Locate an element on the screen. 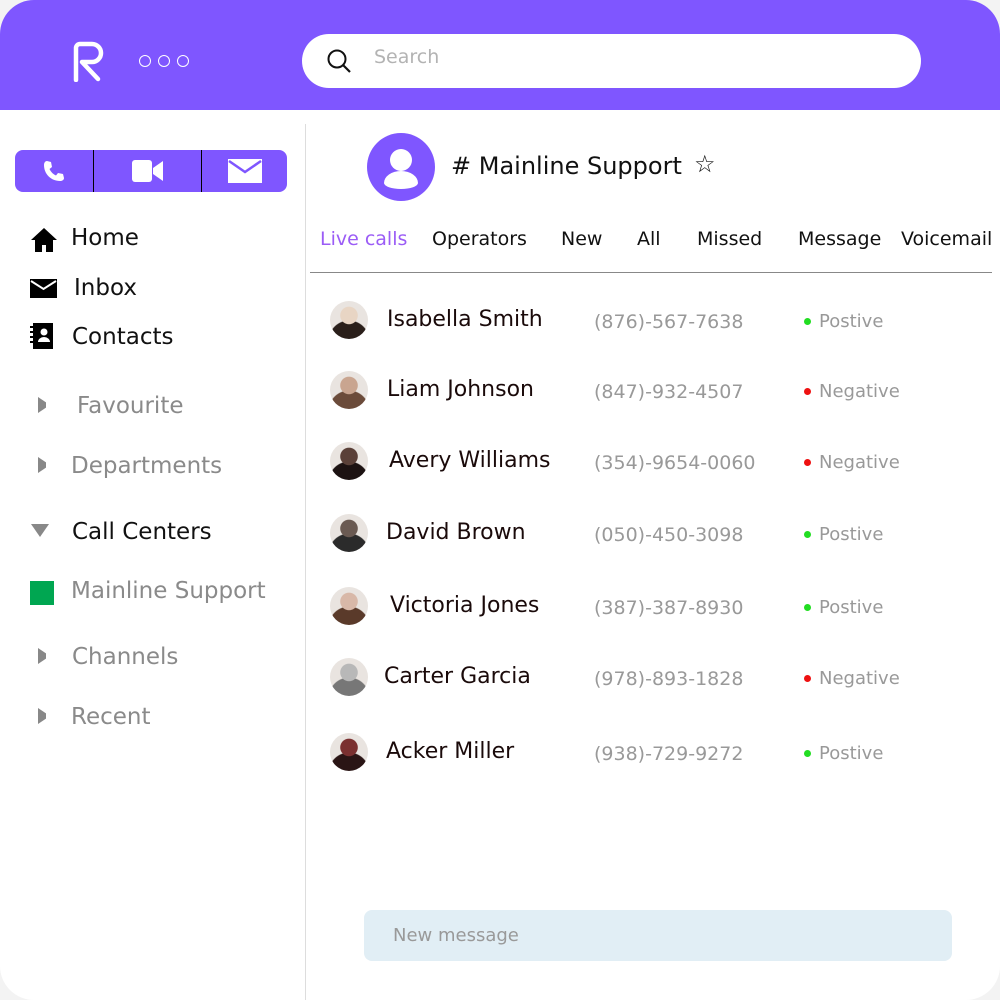  sidebar-item-label: Mainline Support is located at coordinates (168, 591).